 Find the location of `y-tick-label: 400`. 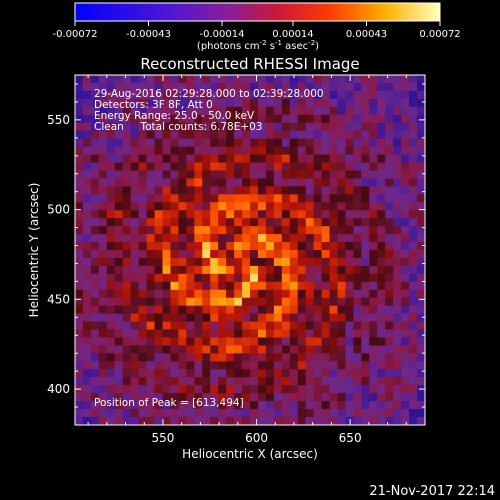

y-tick-label: 400 is located at coordinates (58, 389).